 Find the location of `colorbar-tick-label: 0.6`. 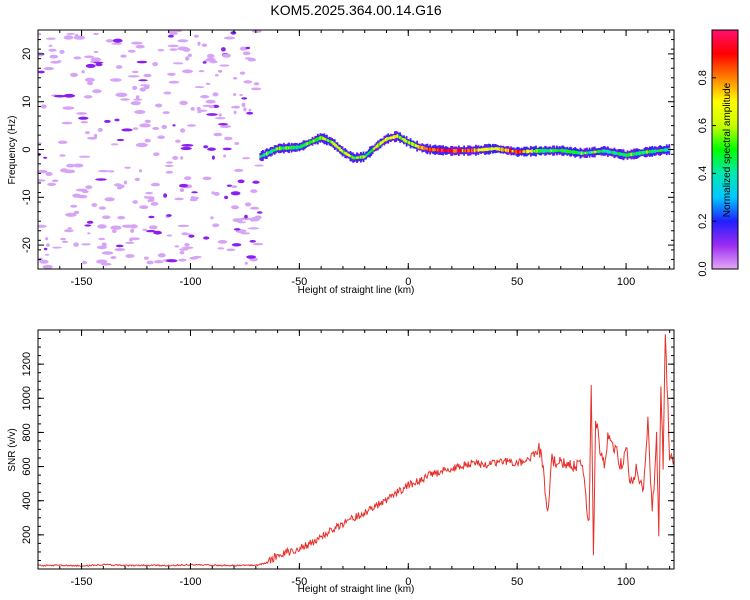

colorbar-tick-label: 0.6 is located at coordinates (703, 125).